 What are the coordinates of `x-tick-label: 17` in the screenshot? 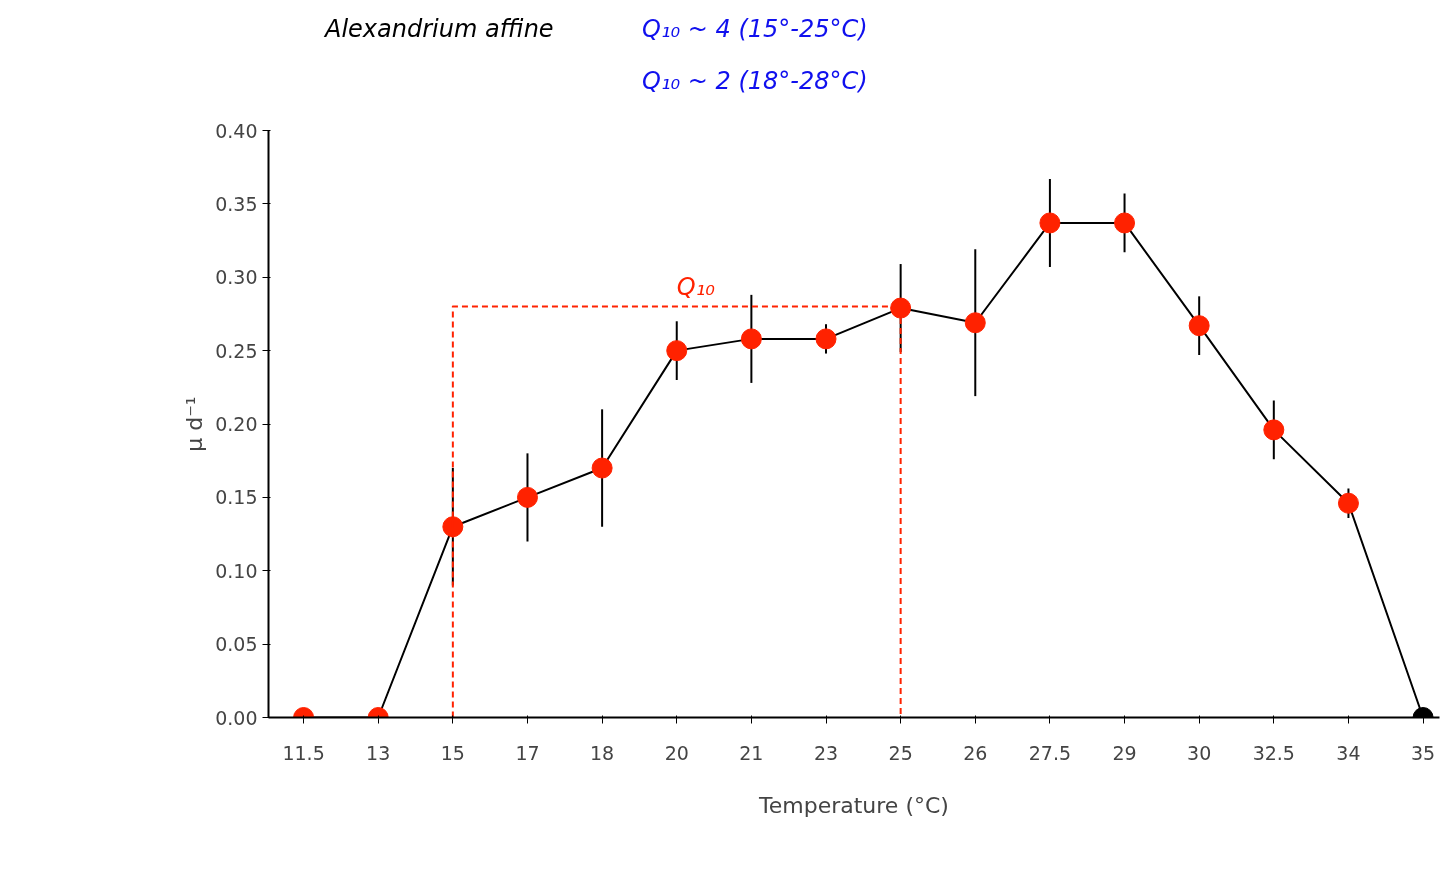 It's located at (527, 752).